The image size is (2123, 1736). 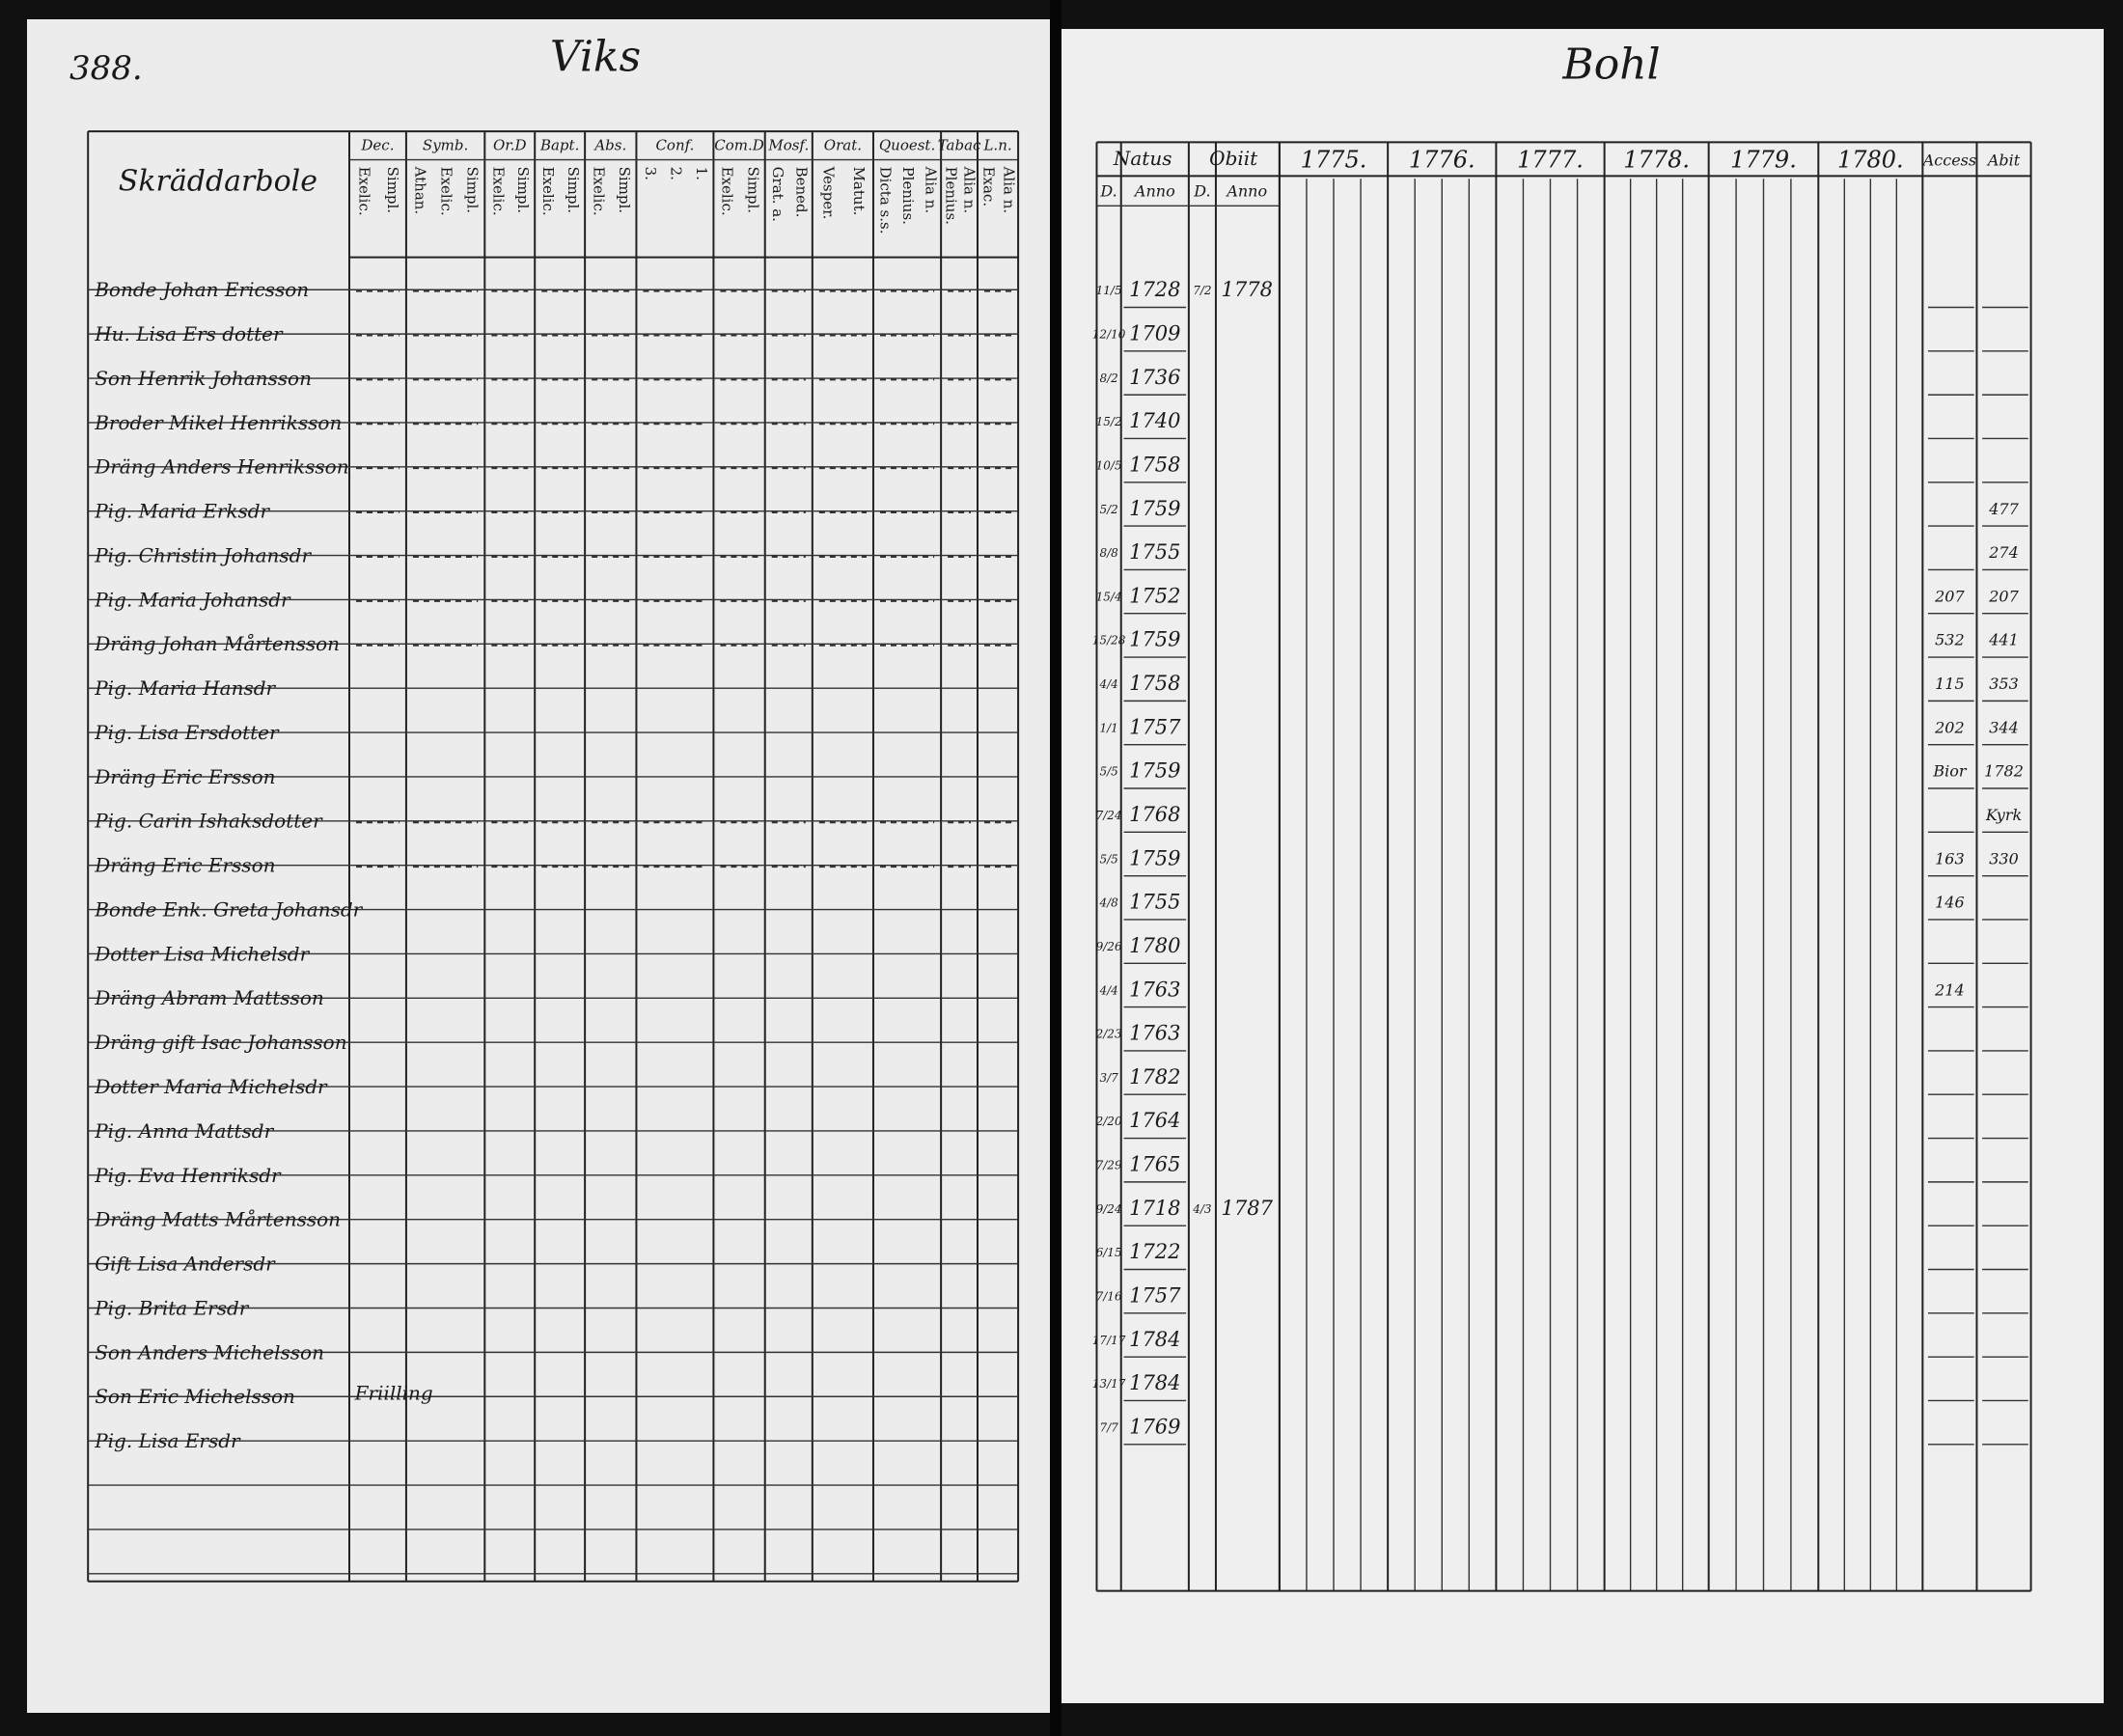 What do you see at coordinates (201, 289) in the screenshot?
I see `person-name: Bonde Johan Ericsson` at bounding box center [201, 289].